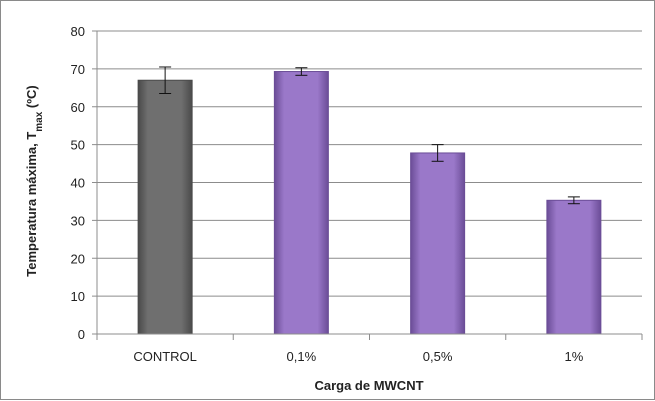  I want to click on y-axis-title-subscript: max, so click(39, 121).